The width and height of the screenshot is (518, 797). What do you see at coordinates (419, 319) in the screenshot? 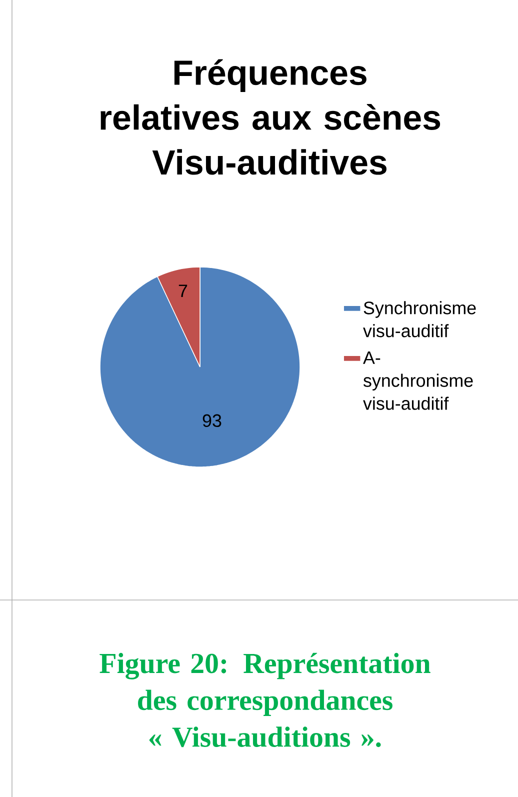
I see `legend-label: Synchronisme visu-auditif` at bounding box center [419, 319].